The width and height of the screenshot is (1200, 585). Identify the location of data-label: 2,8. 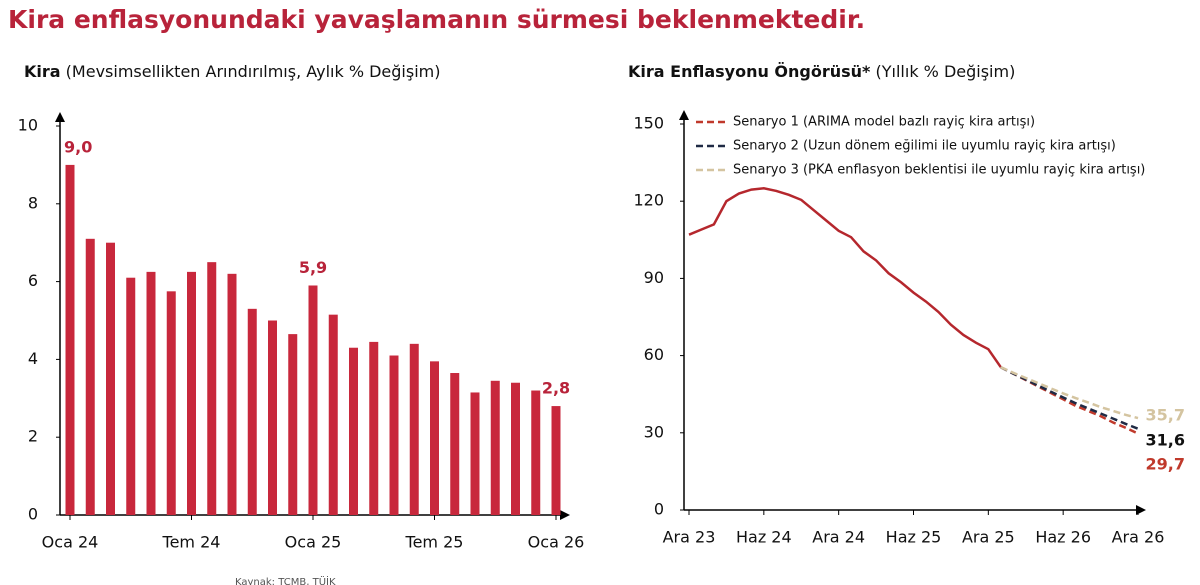
(556, 388).